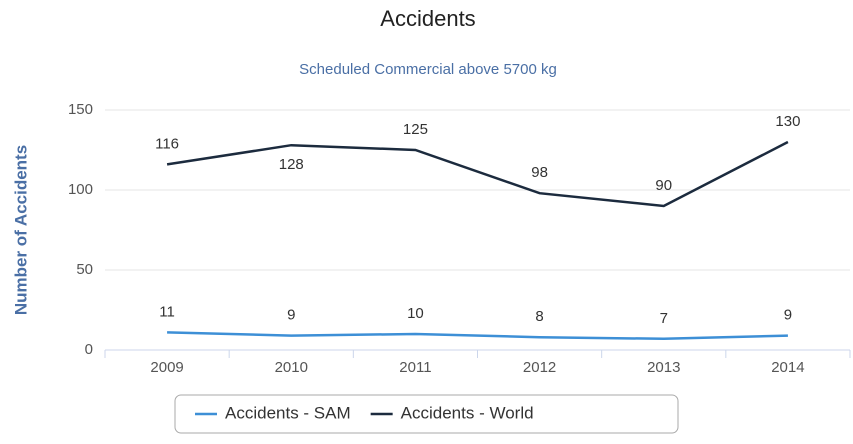 The height and width of the screenshot is (444, 853). Describe the element at coordinates (80, 189) in the screenshot. I see `y-tick-label: 100` at that location.